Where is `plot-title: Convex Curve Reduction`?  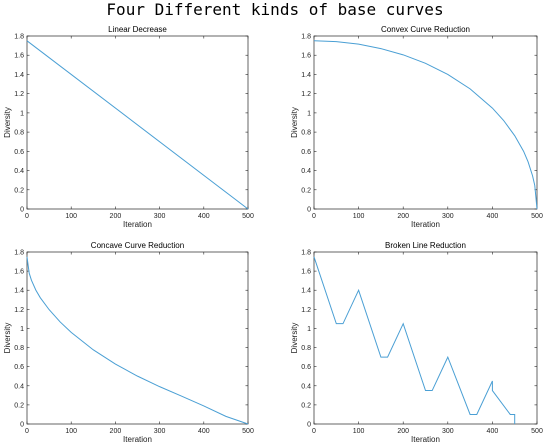
plot-title: Convex Curve Reduction is located at coordinates (425, 29).